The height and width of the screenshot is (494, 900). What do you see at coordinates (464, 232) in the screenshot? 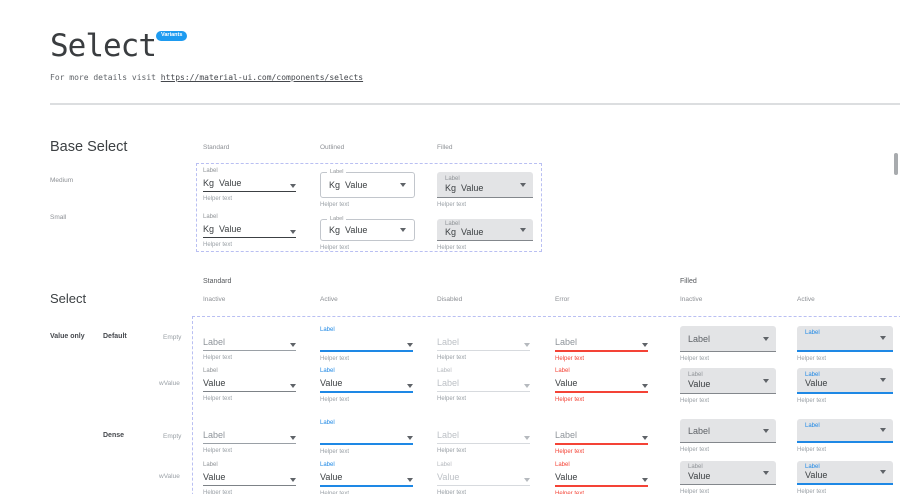
I see `select-value: Kg Value` at bounding box center [464, 232].